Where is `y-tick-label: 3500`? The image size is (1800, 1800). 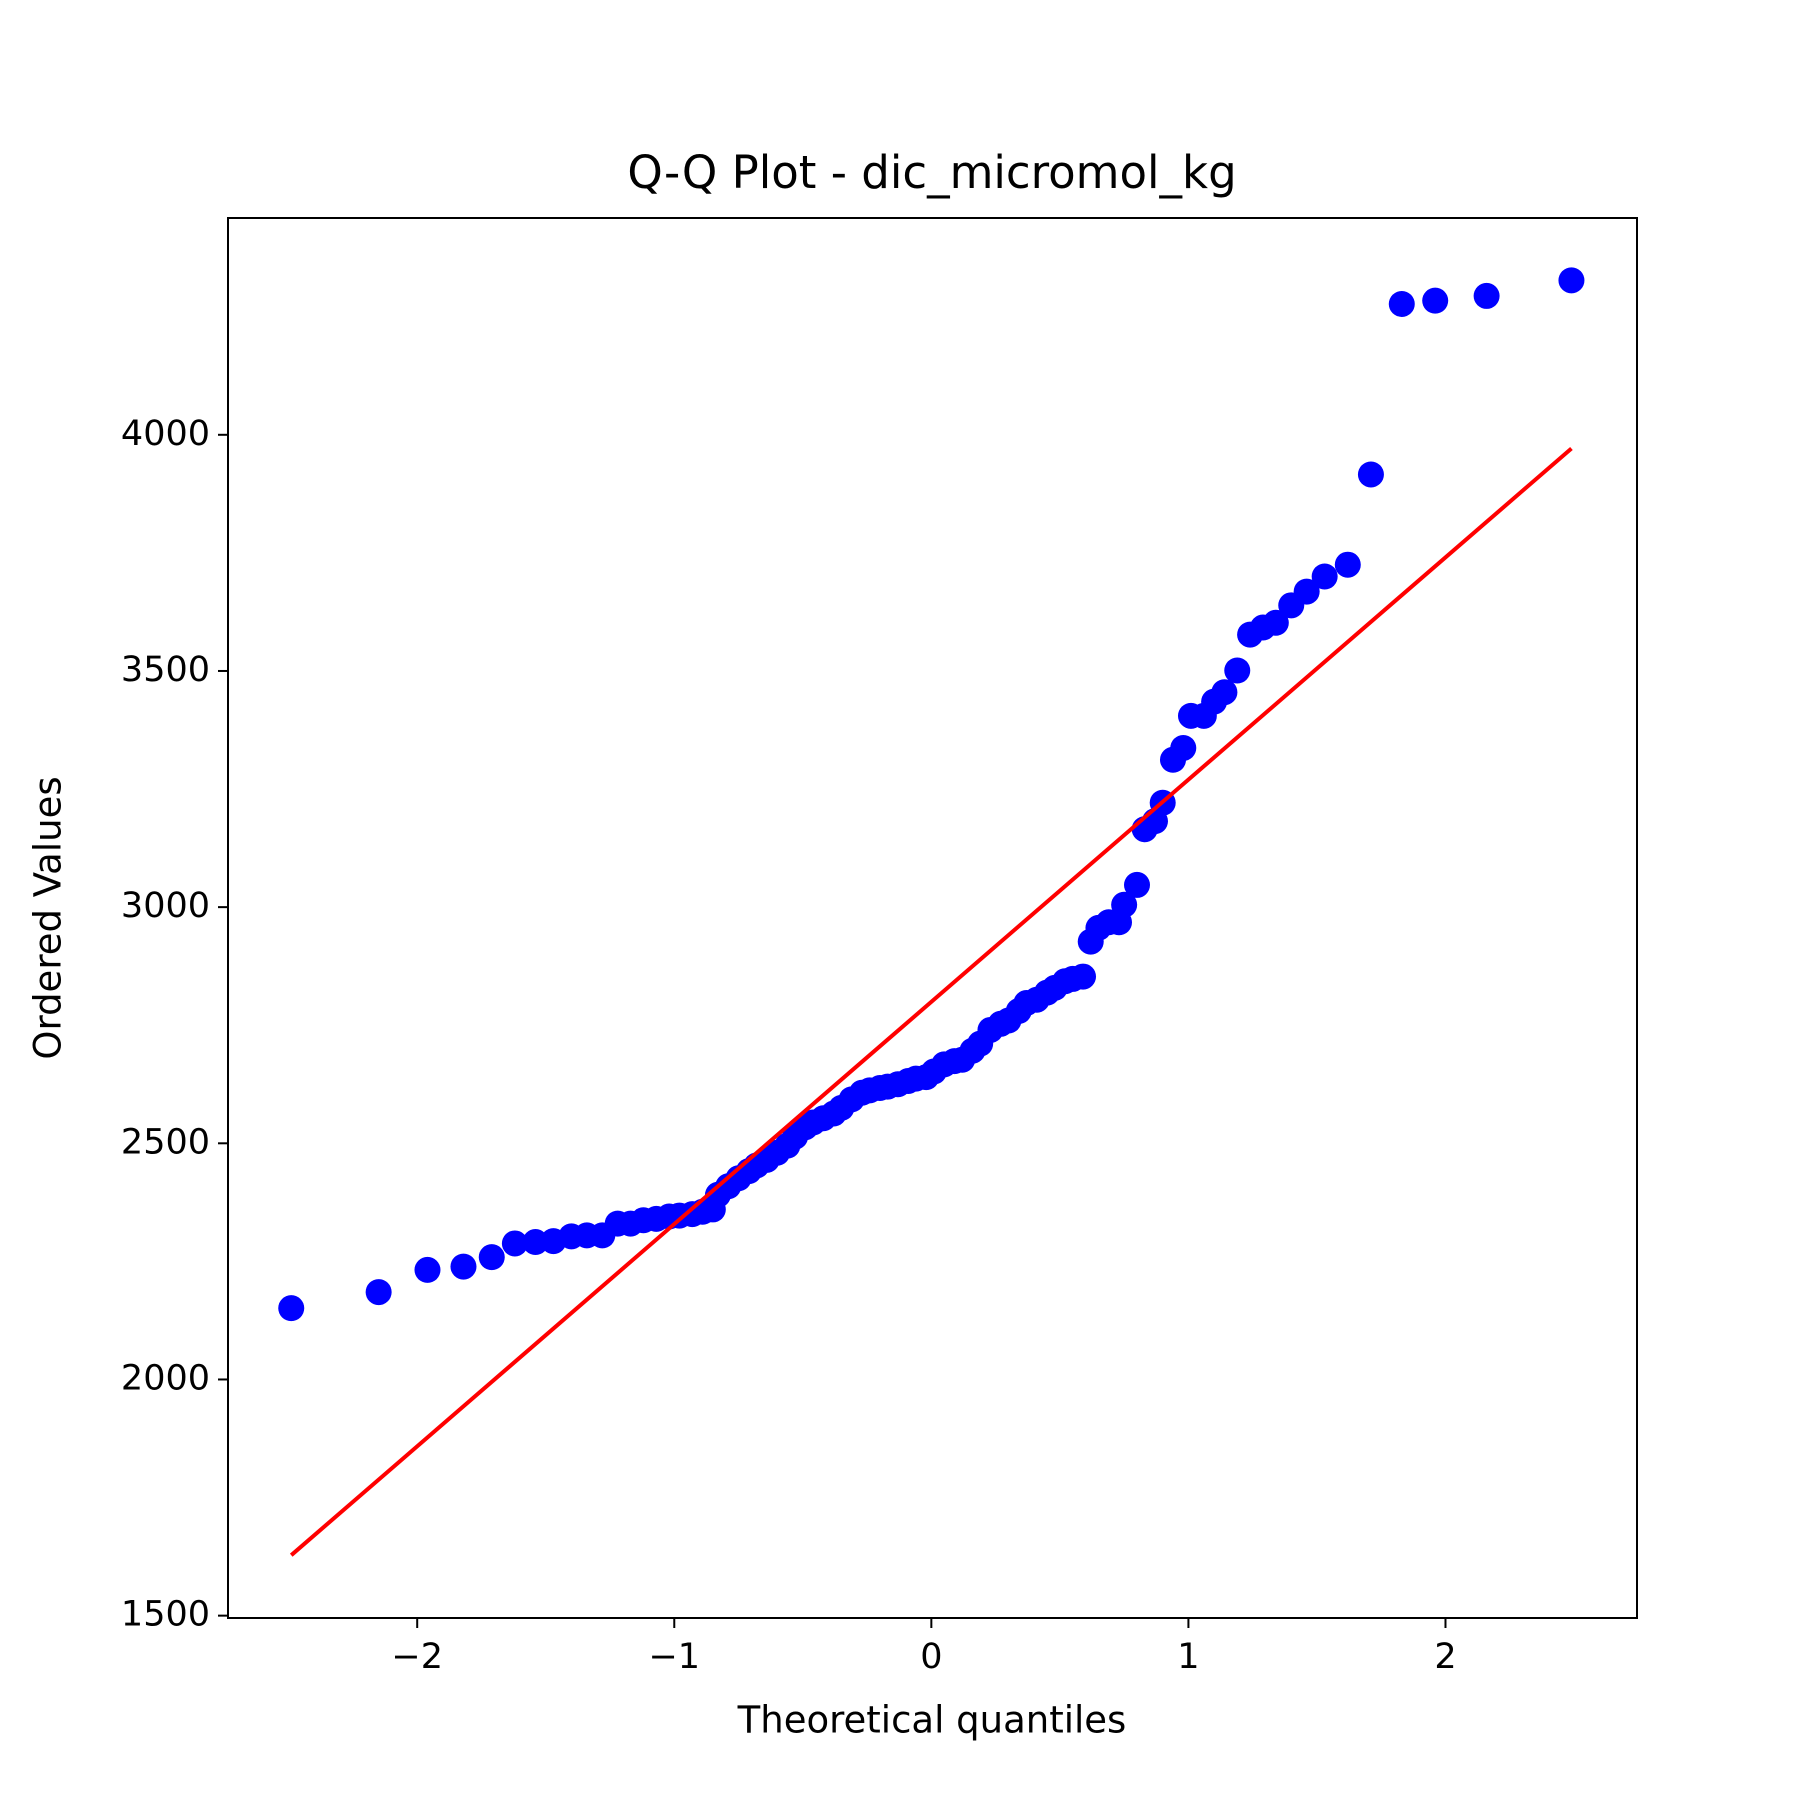 y-tick-label: 3500 is located at coordinates (165, 670).